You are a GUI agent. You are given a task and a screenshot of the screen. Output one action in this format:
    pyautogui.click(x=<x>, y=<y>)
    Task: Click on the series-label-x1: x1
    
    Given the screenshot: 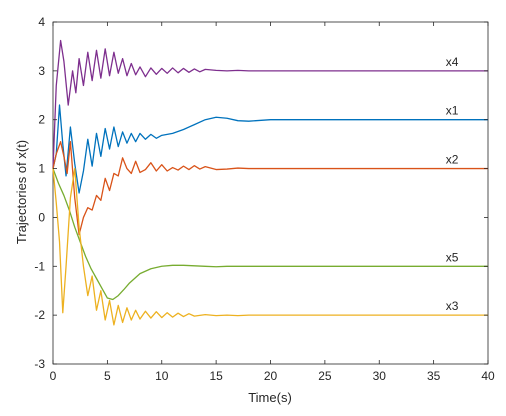 What is the action you would take?
    pyautogui.click(x=452, y=111)
    